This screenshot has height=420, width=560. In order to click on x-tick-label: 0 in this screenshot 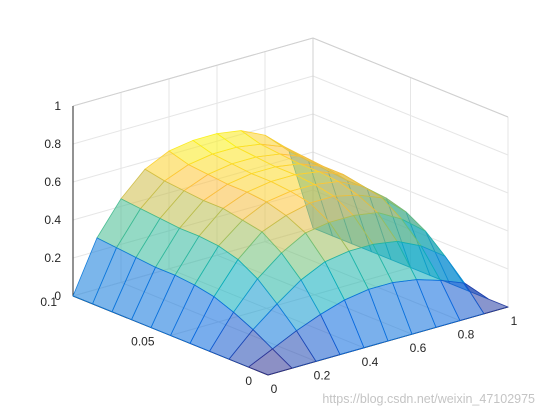, I will do `click(274, 389)`.